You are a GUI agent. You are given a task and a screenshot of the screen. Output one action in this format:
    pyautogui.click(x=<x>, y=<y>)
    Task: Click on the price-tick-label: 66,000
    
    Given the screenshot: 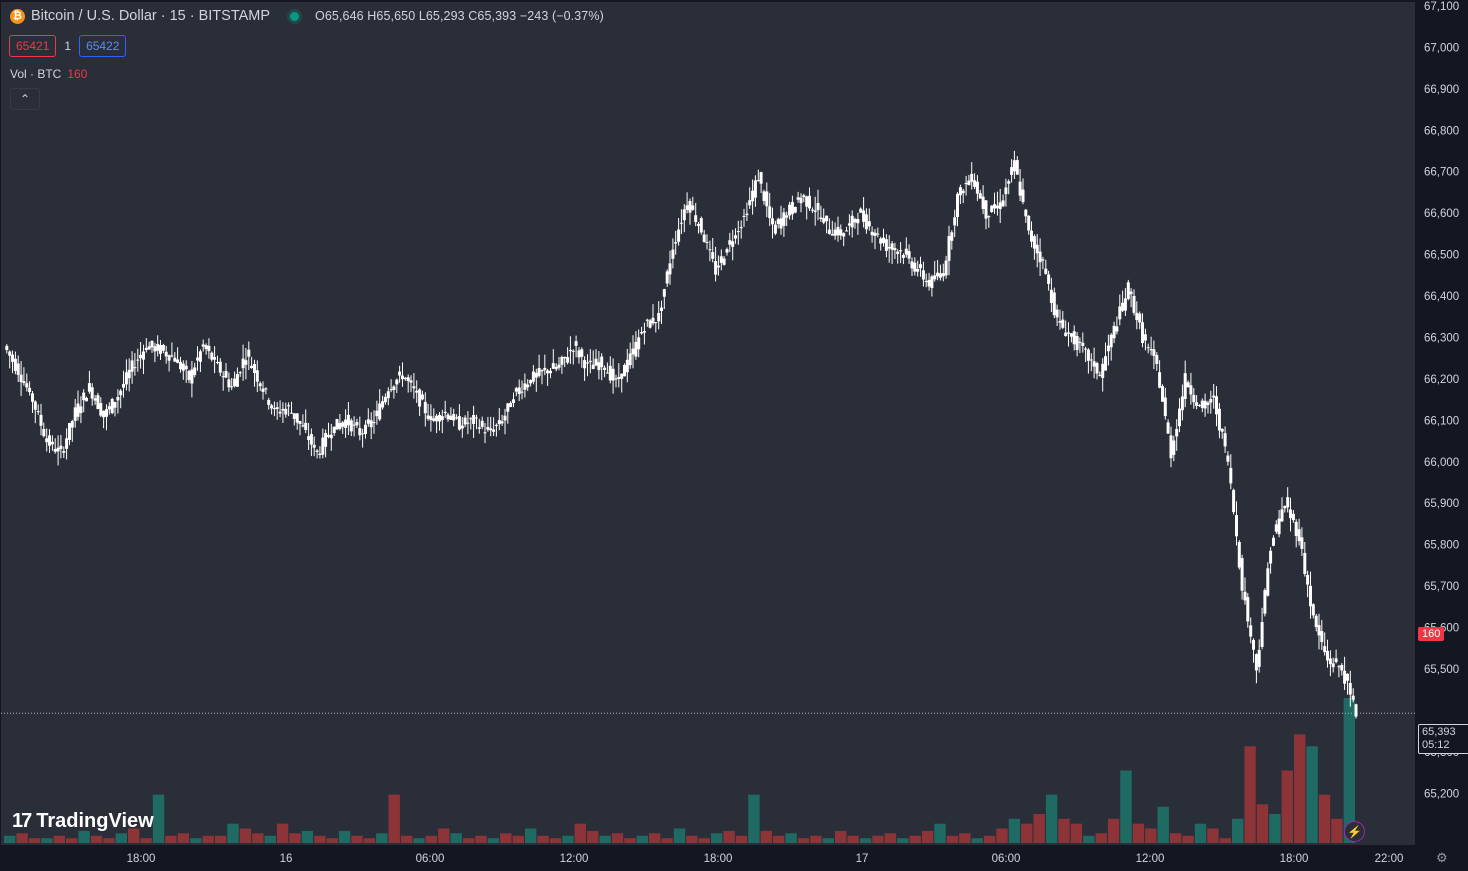 What is the action you would take?
    pyautogui.click(x=1441, y=463)
    